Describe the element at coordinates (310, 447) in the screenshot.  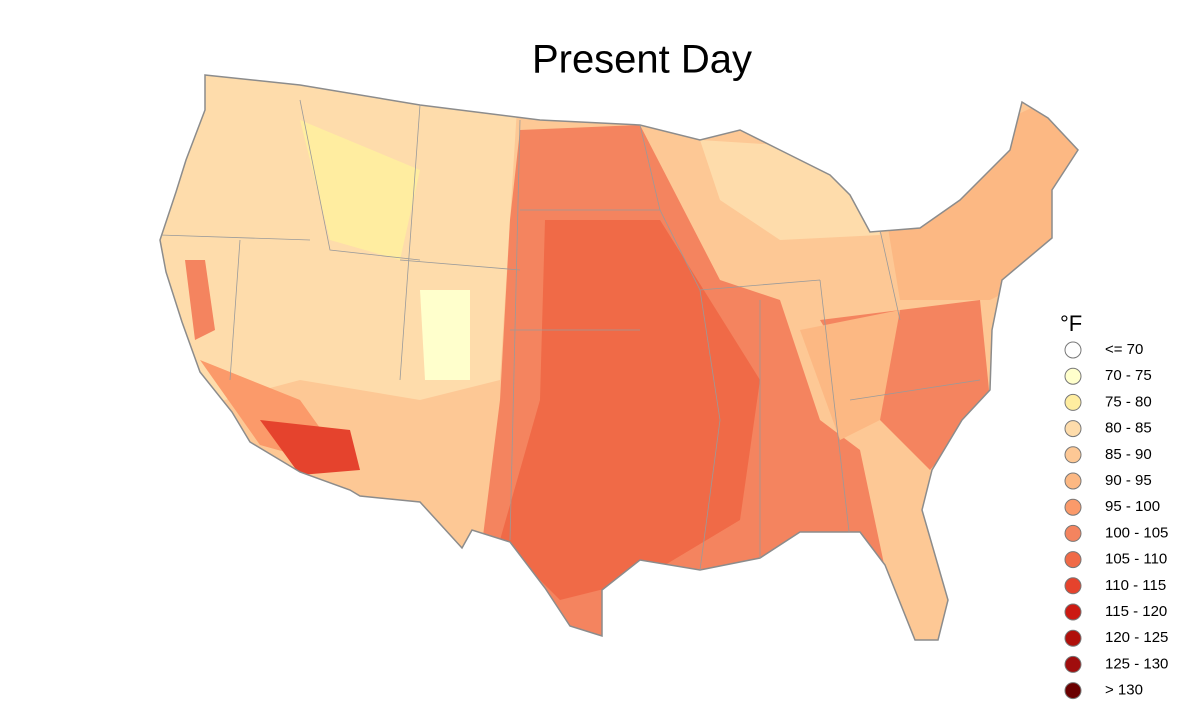
I see `hot-desert-region` at that location.